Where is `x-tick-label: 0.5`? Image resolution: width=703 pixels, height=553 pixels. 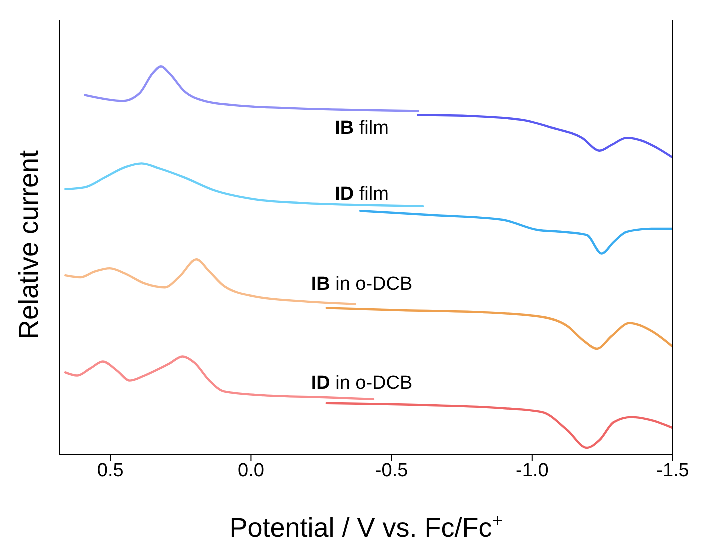 x-tick-label: 0.5 is located at coordinates (110, 471).